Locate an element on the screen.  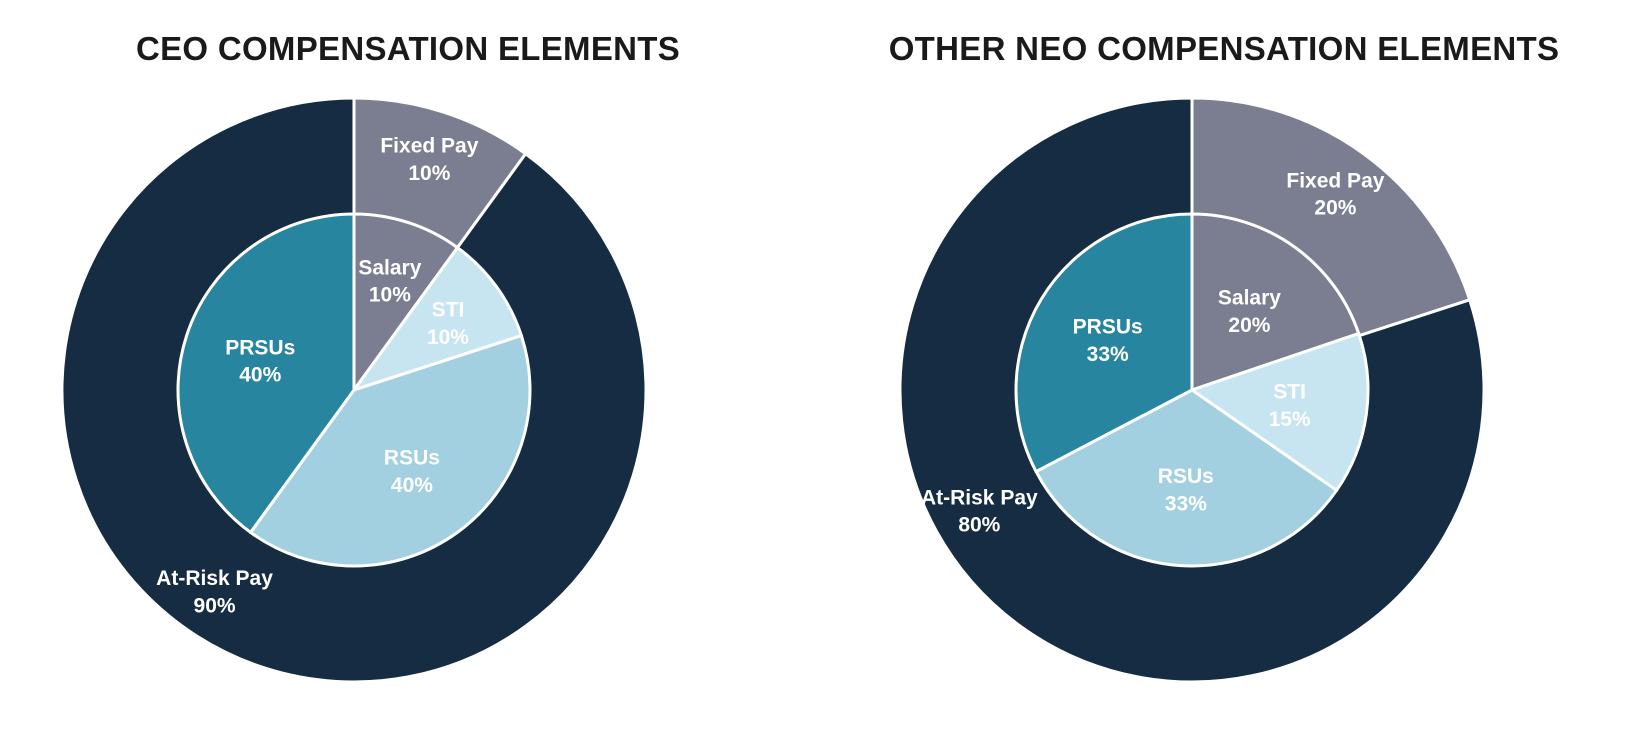
salary-value-label: 10% is located at coordinates (390, 295).